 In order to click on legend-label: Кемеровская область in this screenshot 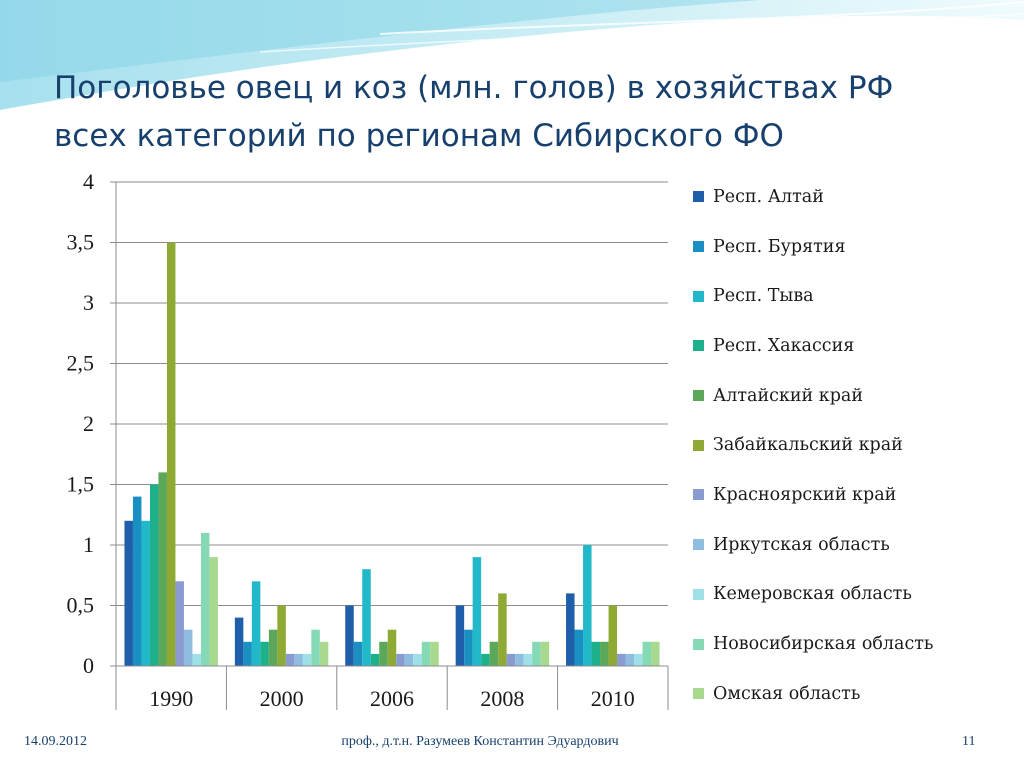, I will do `click(812, 594)`.